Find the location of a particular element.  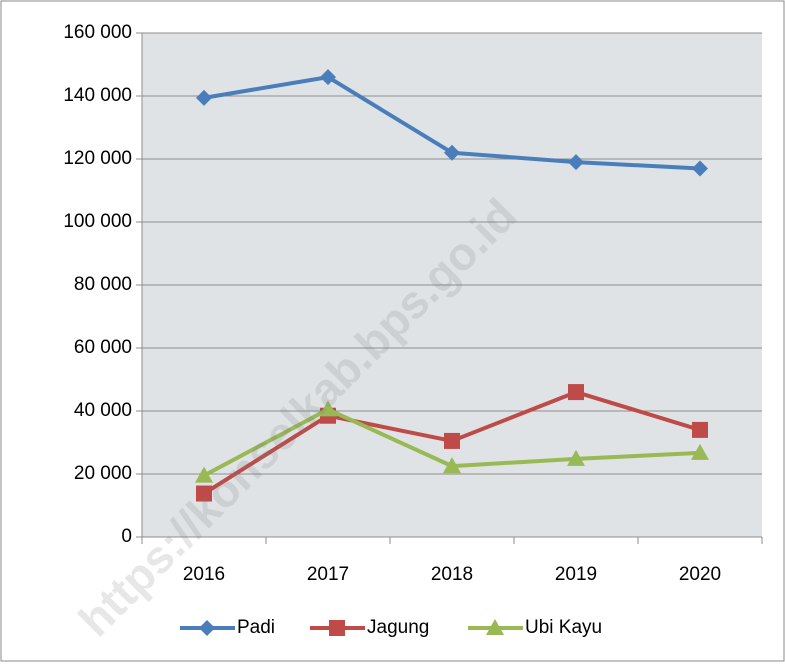

y-tick-label: 0 is located at coordinates (126, 536).